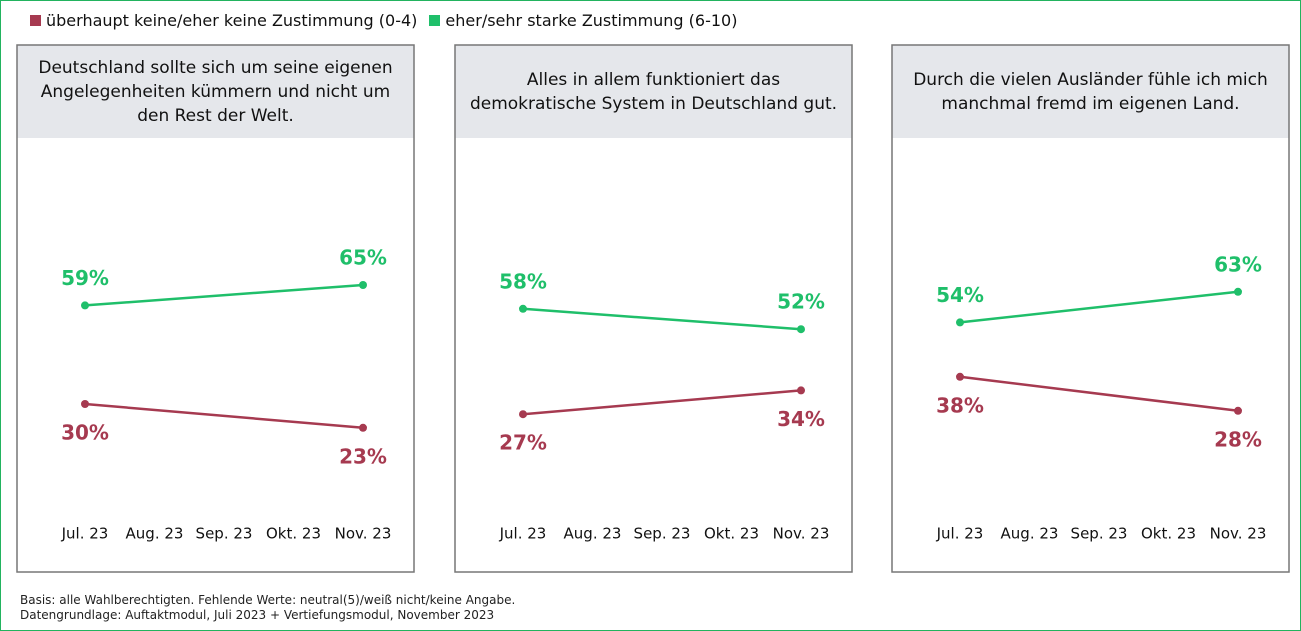  Describe the element at coordinates (801, 302) in the screenshot. I see `data-label: 52%` at that location.